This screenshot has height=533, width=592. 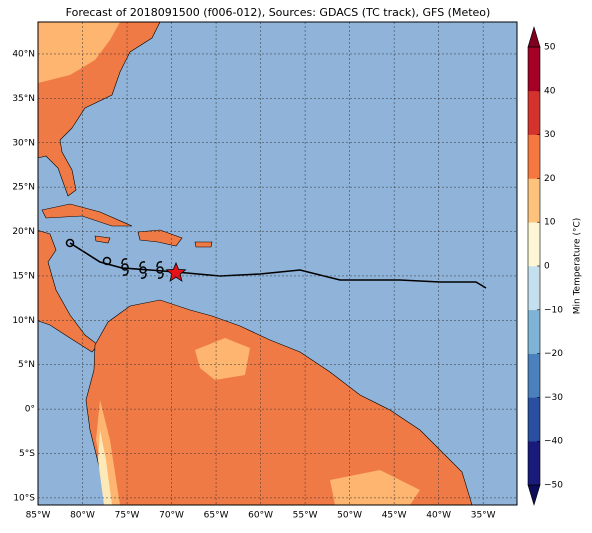 I want to click on y-tick-label: 30°N, so click(x=23, y=143).